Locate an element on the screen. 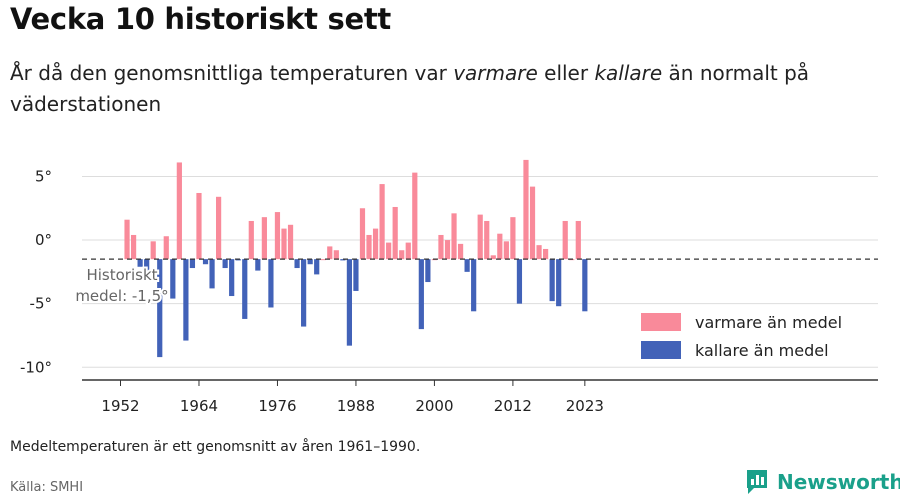 This screenshot has width=900, height=500. newsworthy-logo-icon is located at coordinates (757, 482).